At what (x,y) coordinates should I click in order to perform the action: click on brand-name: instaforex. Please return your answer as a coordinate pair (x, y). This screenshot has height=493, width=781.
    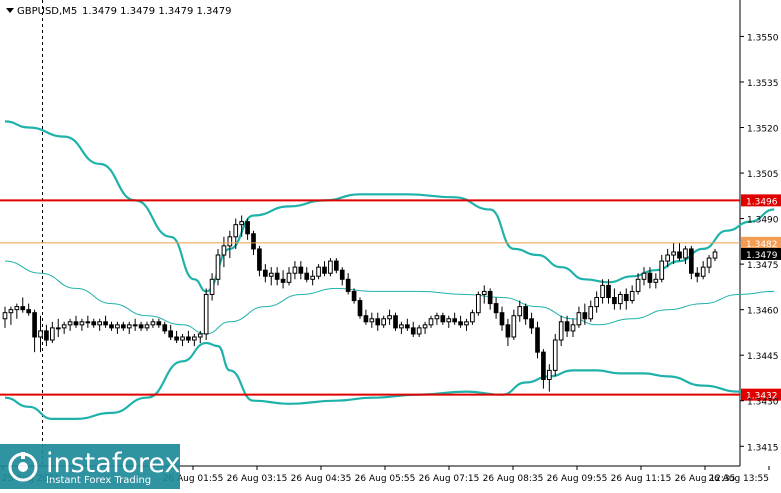
    Looking at the image, I should click on (113, 463).